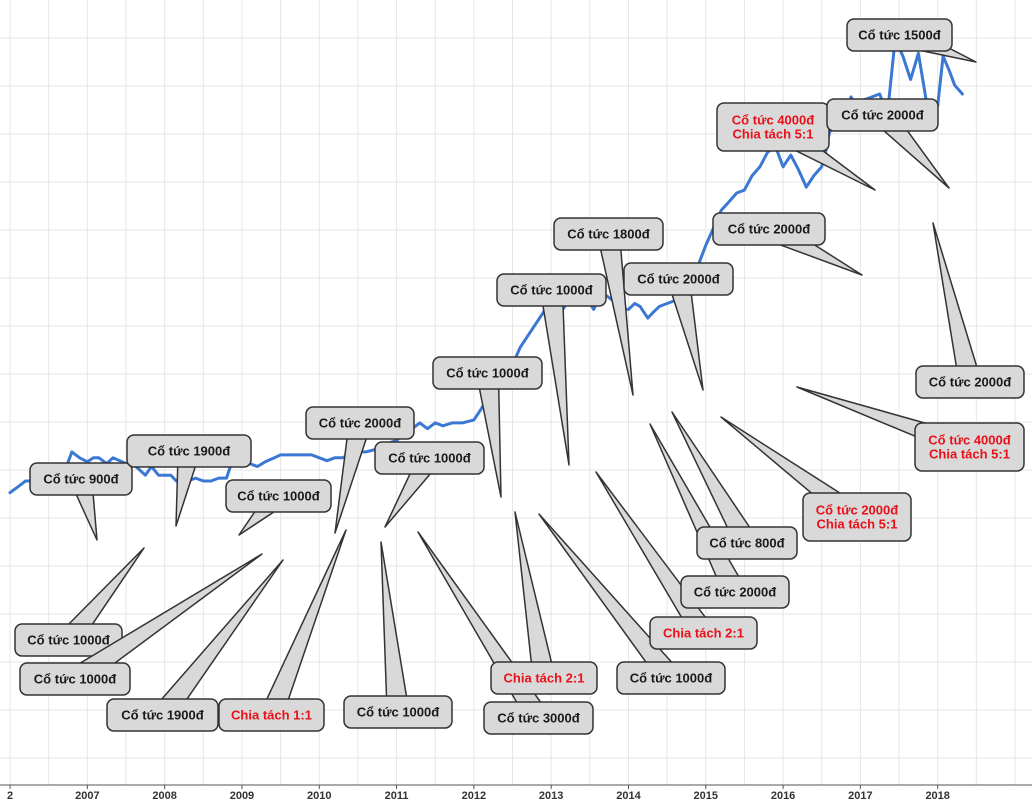  What do you see at coordinates (551, 796) in the screenshot?
I see `x-tick-label: 2013` at bounding box center [551, 796].